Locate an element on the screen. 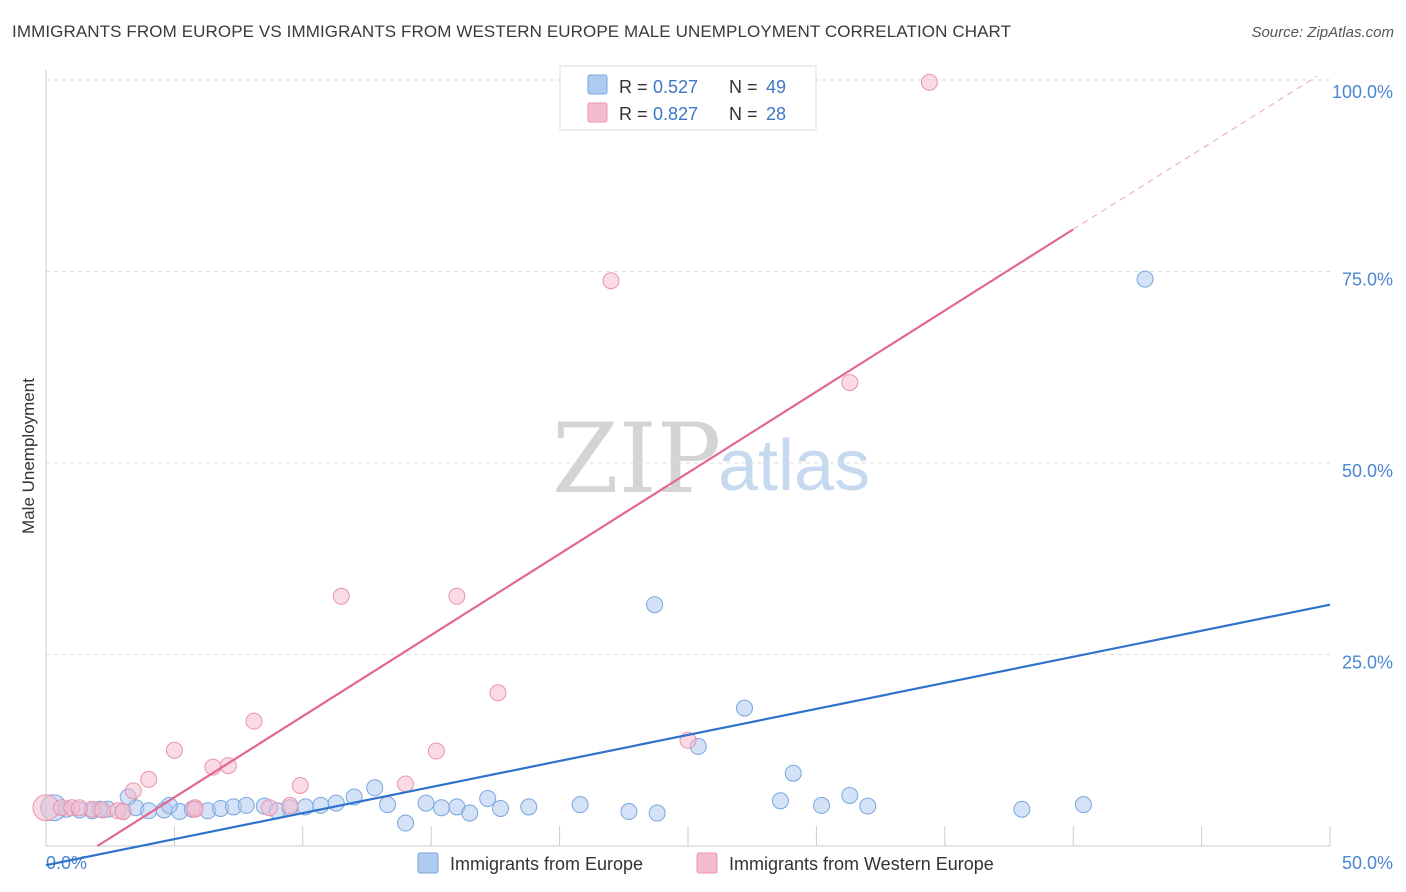  legend-blue-r-label: R = is located at coordinates (633, 87).